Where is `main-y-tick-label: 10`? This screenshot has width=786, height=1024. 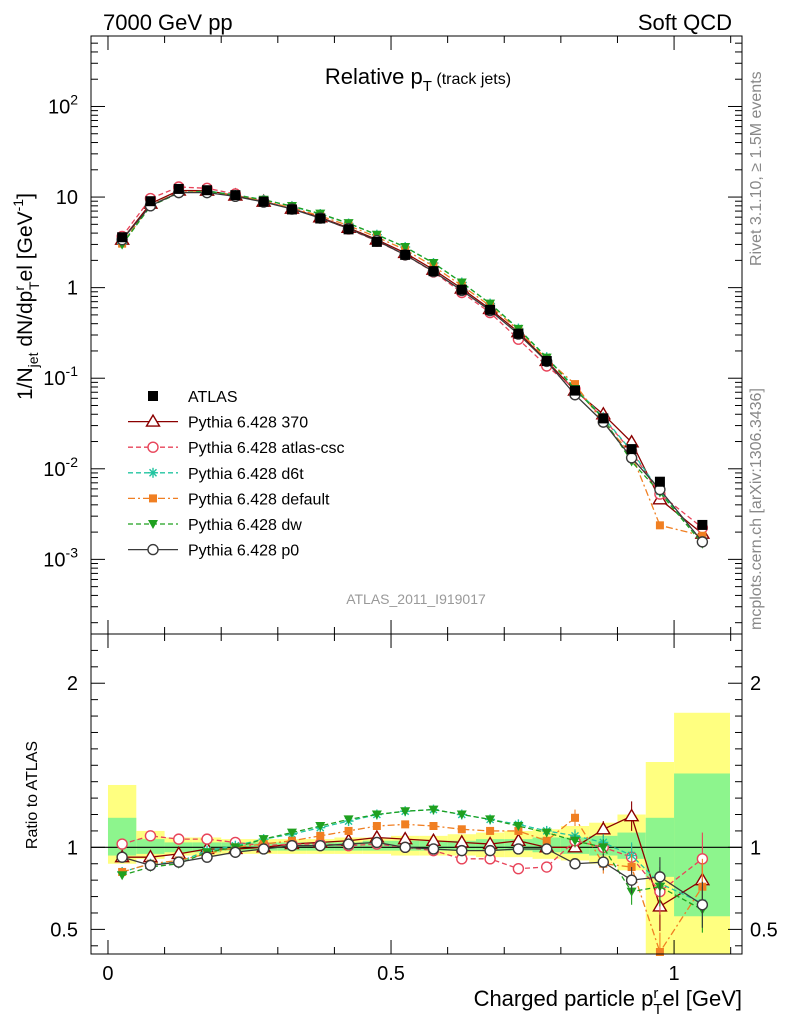
main-y-tick-label: 10 is located at coordinates (67, 198).